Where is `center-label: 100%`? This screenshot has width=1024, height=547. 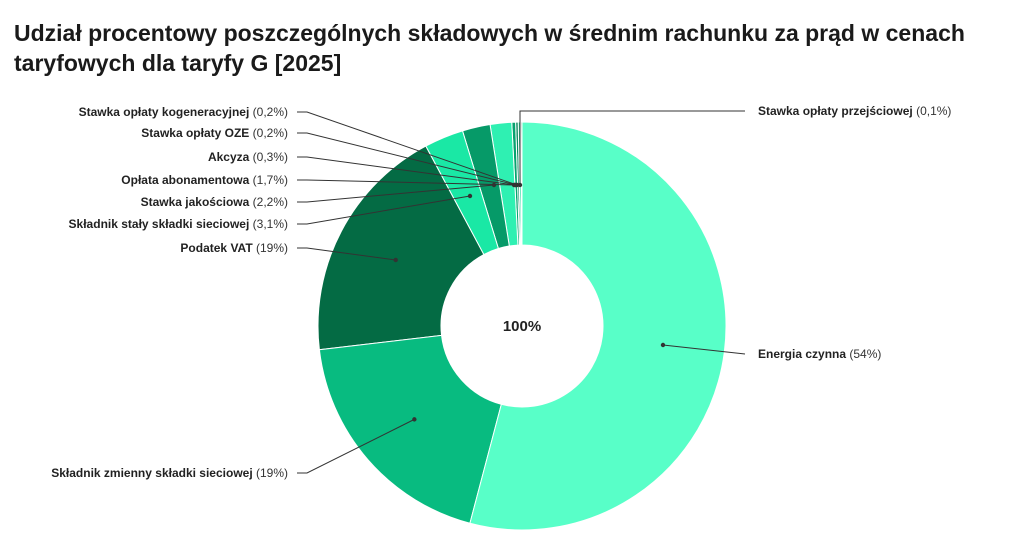
center-label: 100% is located at coordinates (522, 326).